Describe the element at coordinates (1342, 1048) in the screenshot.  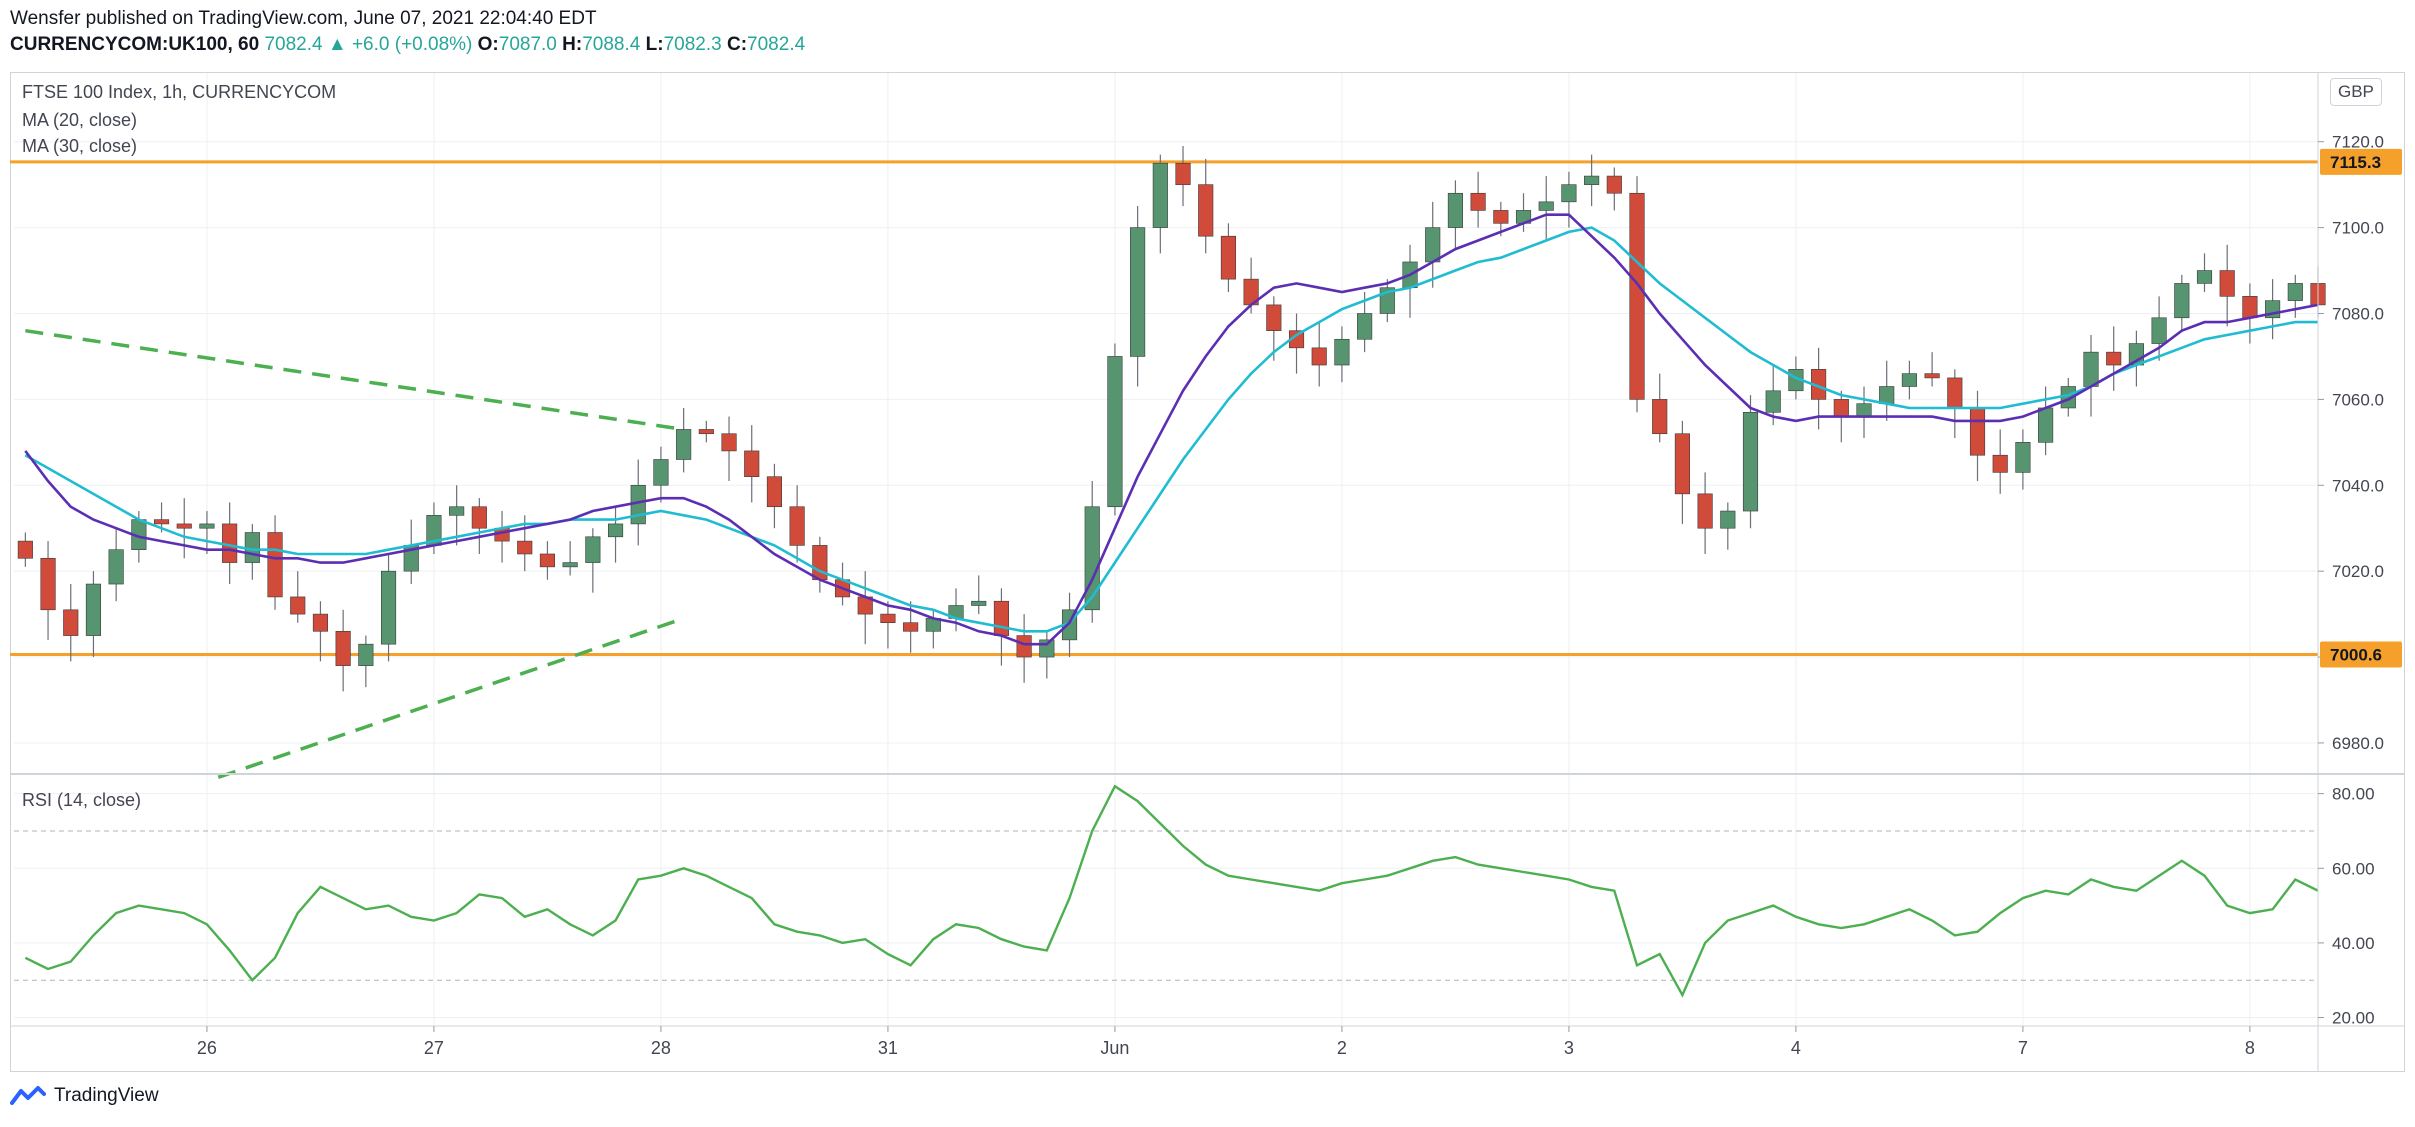
I see `time-tick-label: 2` at that location.